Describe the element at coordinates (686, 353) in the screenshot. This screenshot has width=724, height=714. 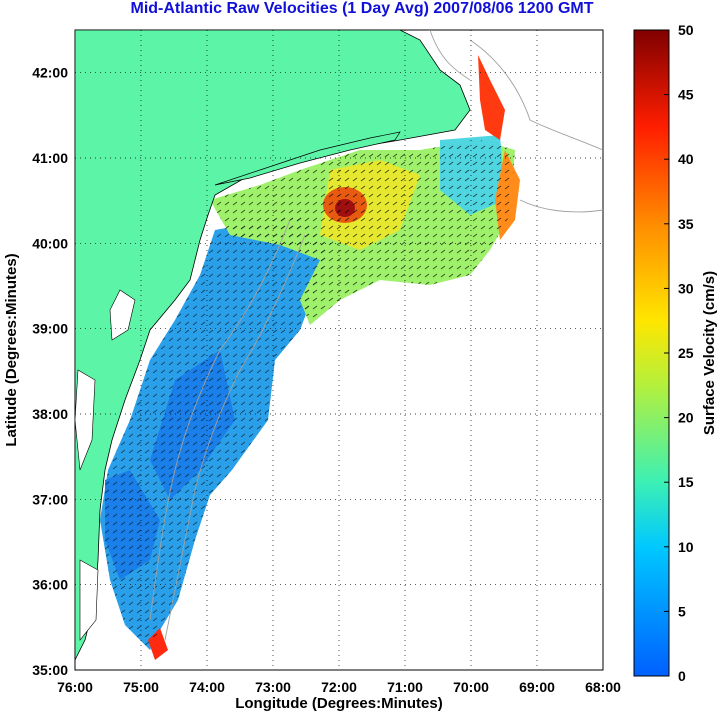
I see `colorbar-tick-label: 25` at that location.